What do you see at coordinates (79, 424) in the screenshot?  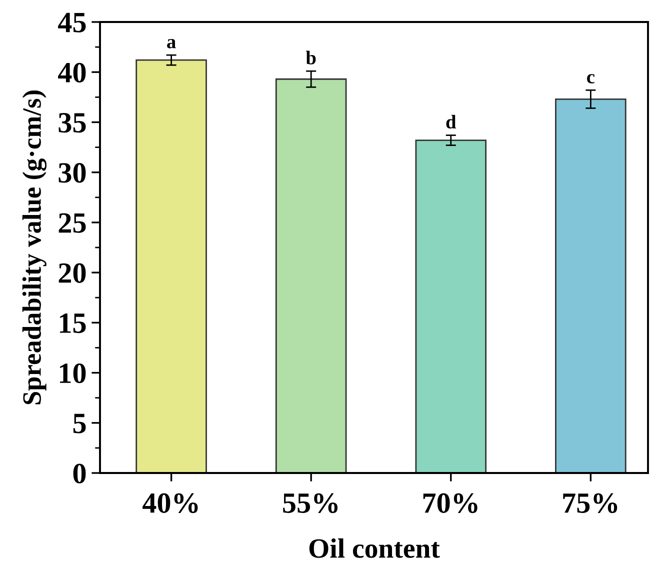 I see `y-tick-label: 5` at bounding box center [79, 424].